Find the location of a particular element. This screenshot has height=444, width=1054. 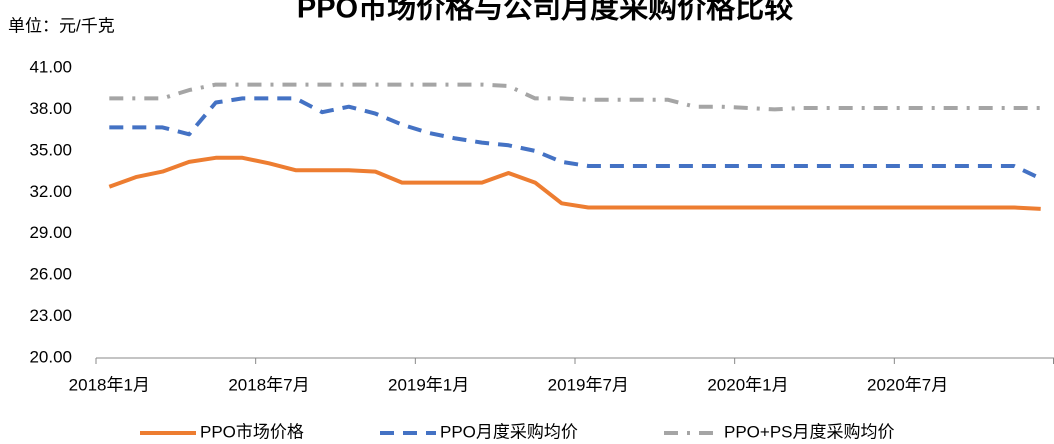

y-tick-label: 29.00 is located at coordinates (50, 232).